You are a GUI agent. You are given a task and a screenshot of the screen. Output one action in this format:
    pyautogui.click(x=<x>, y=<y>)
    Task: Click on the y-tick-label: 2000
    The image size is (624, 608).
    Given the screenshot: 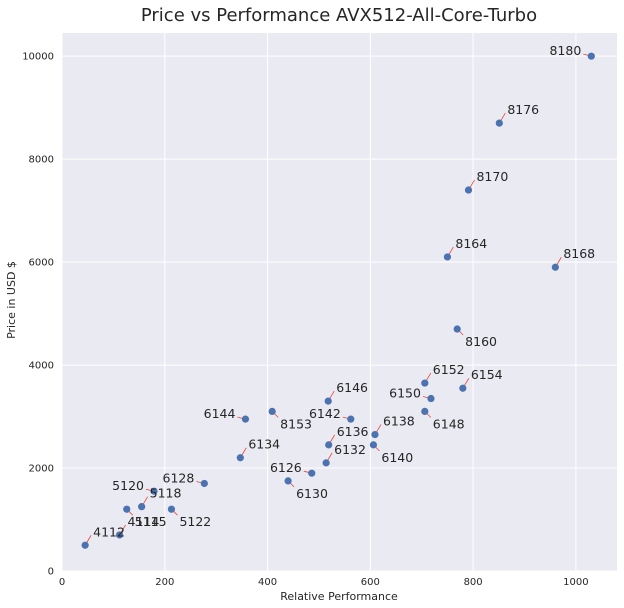 What is the action you would take?
    pyautogui.click(x=41, y=469)
    